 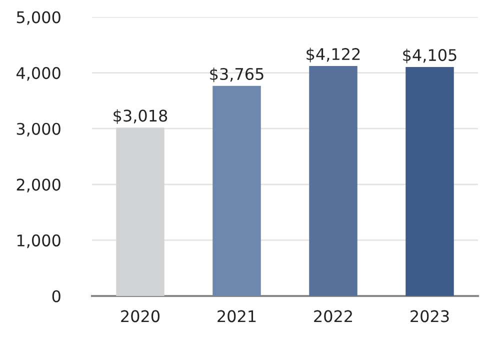 What do you see at coordinates (429, 56) in the screenshot?
I see `data-label: $4,105` at bounding box center [429, 56].